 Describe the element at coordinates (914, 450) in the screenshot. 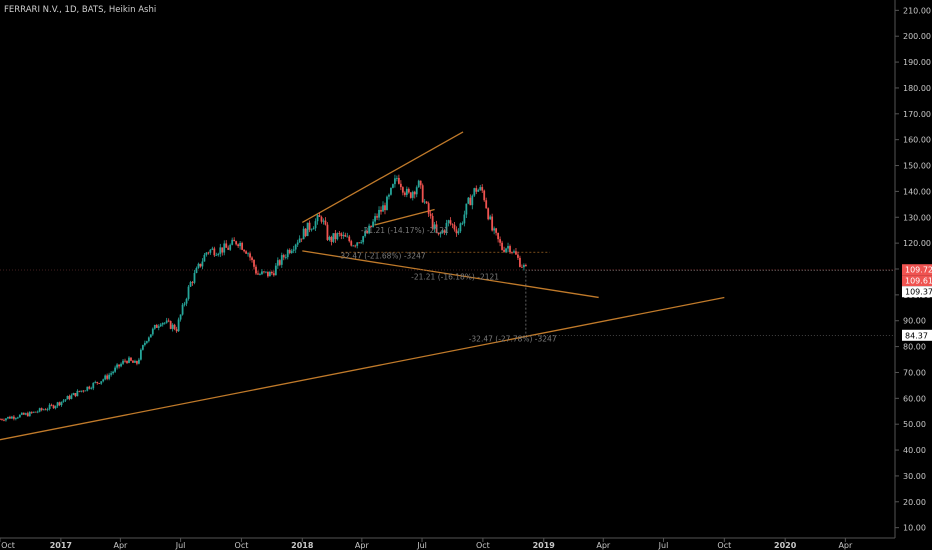

I see `y-tick-label-17: 40.00` at that location.